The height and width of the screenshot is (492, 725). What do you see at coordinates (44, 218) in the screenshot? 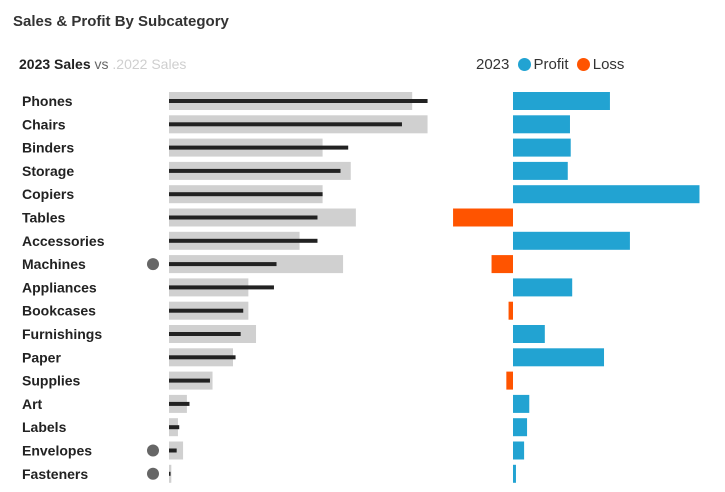
I see `category-label-tables: Tables` at bounding box center [44, 218].